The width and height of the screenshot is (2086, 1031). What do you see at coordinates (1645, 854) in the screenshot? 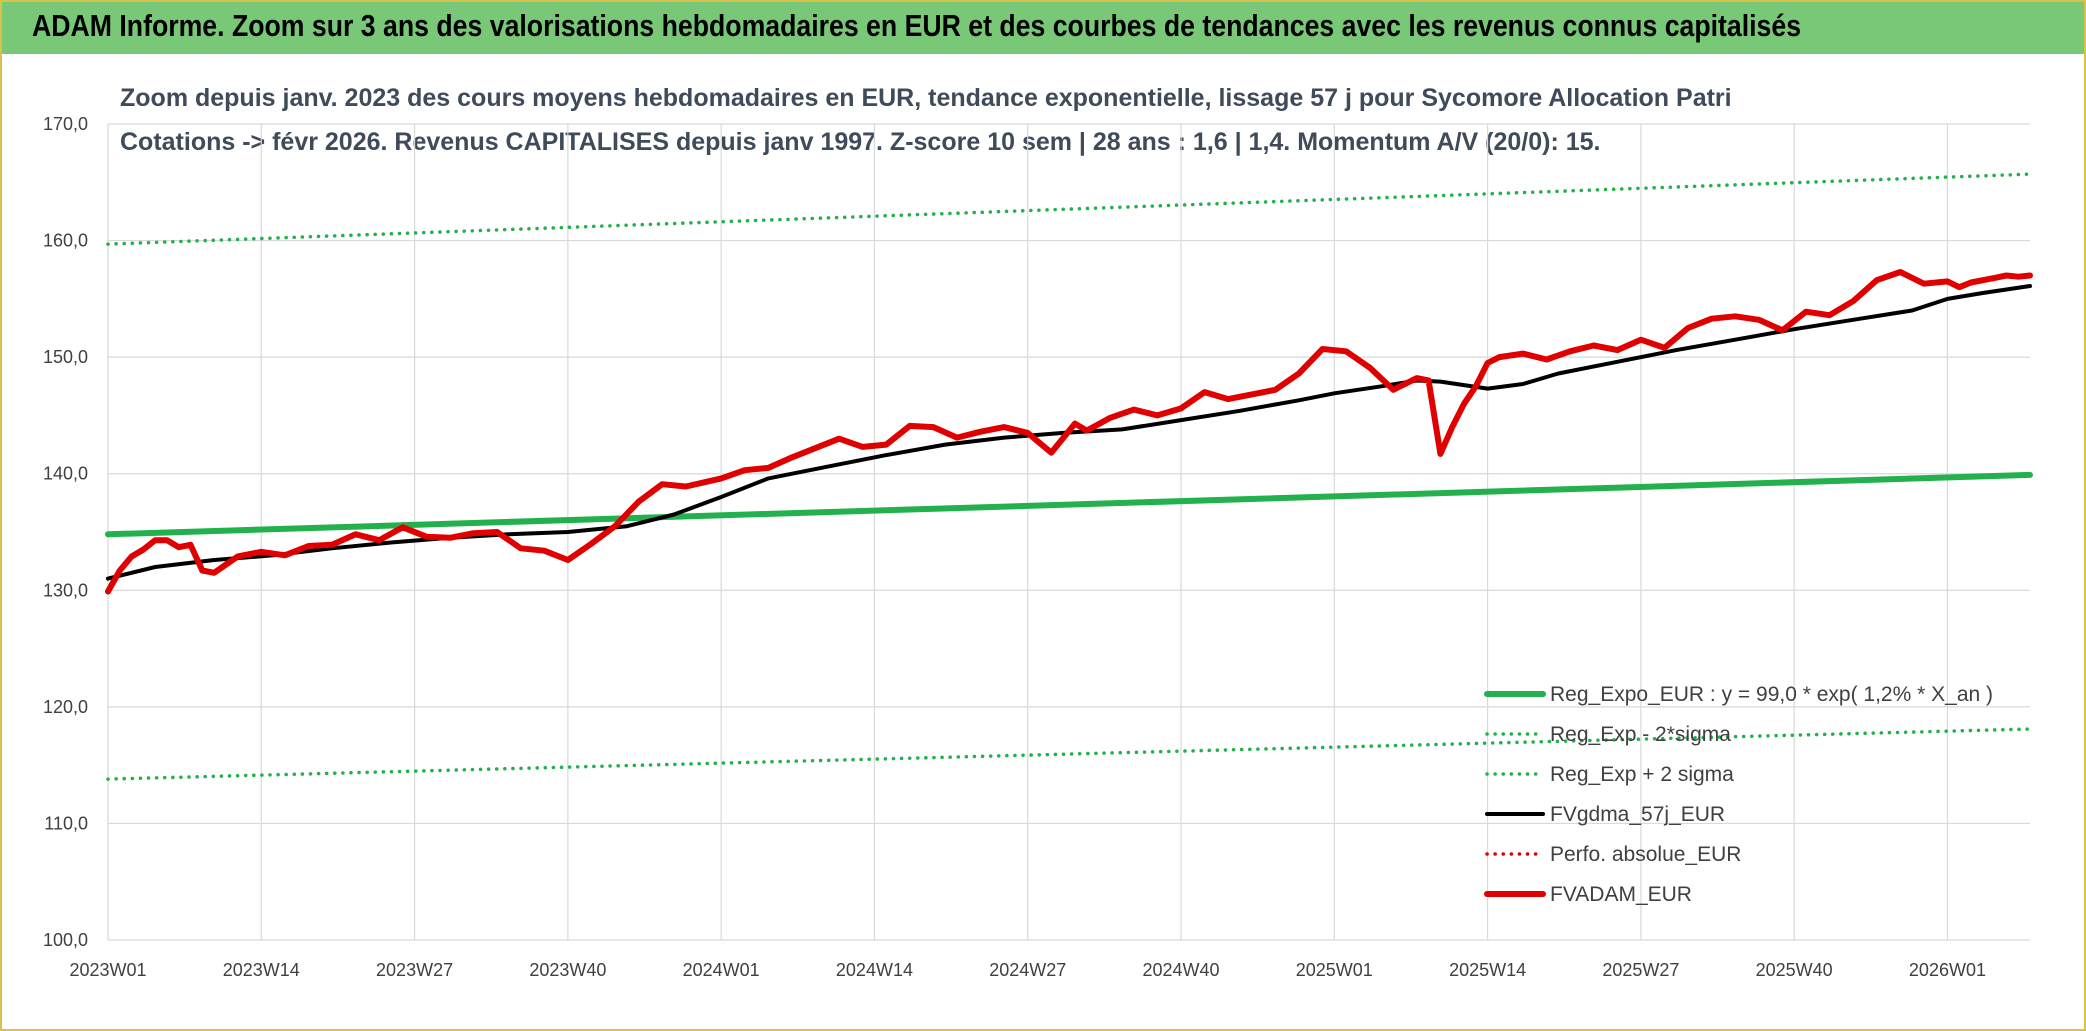
I see `legend-label: Perfo. absolue_EUR` at bounding box center [1645, 854].